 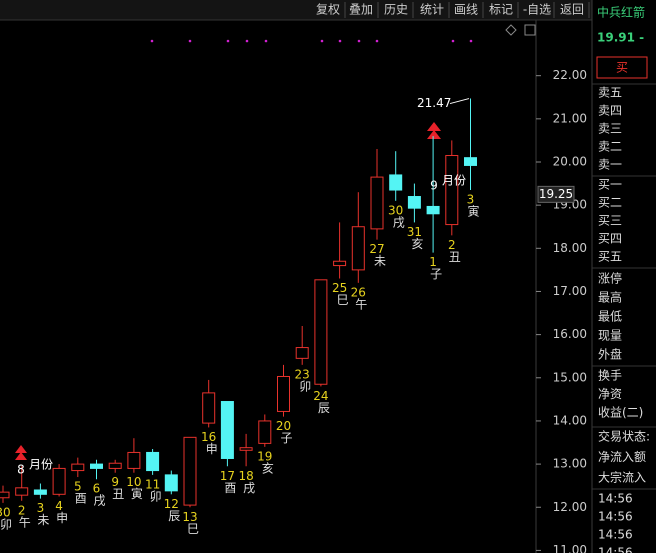 What do you see at coordinates (264, 456) in the screenshot?
I see `day-label: 19` at bounding box center [264, 456].